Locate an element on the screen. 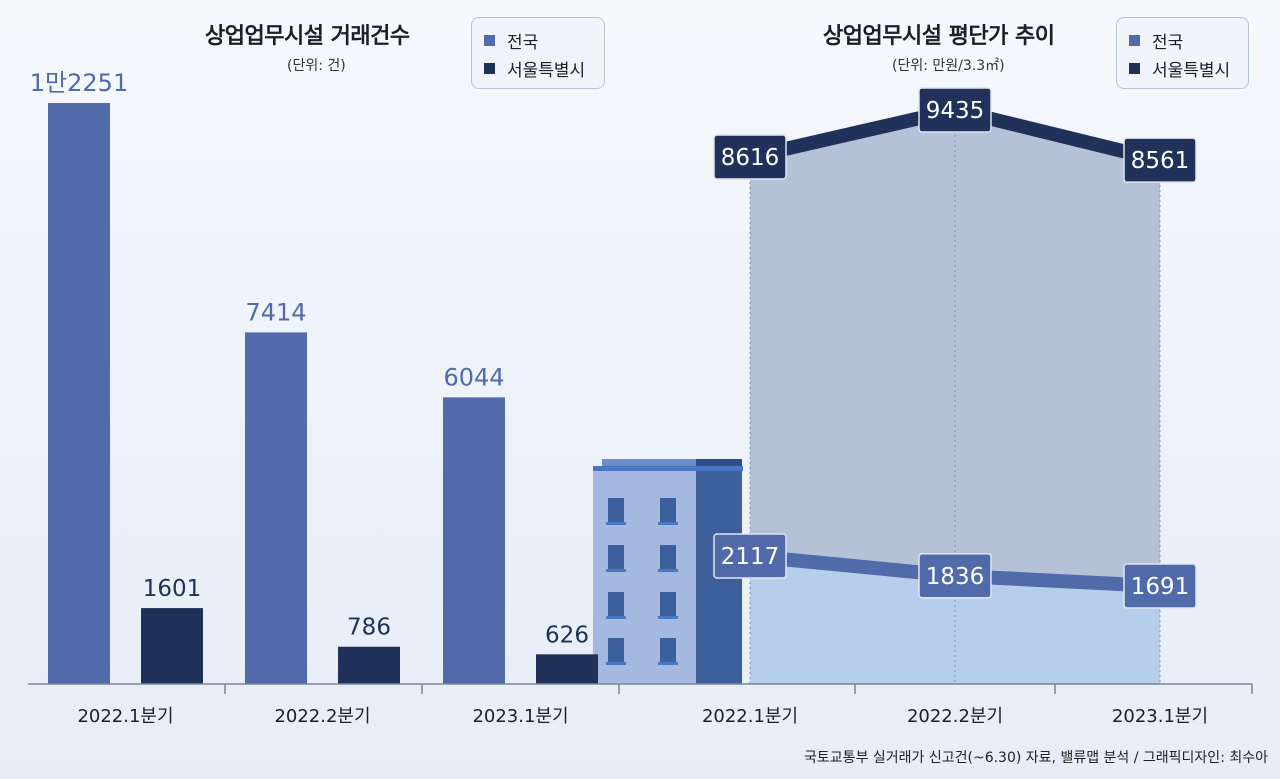 The height and width of the screenshot is (779, 1280). legend-item-nationwide: 전국 is located at coordinates (537, 40).